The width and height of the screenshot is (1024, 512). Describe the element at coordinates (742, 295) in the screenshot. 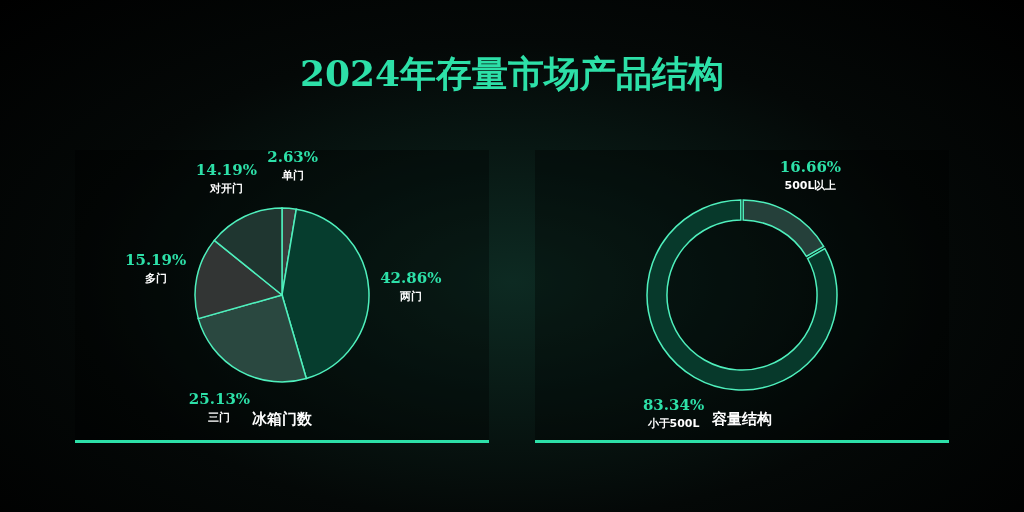

I see `donut-slice` at that location.